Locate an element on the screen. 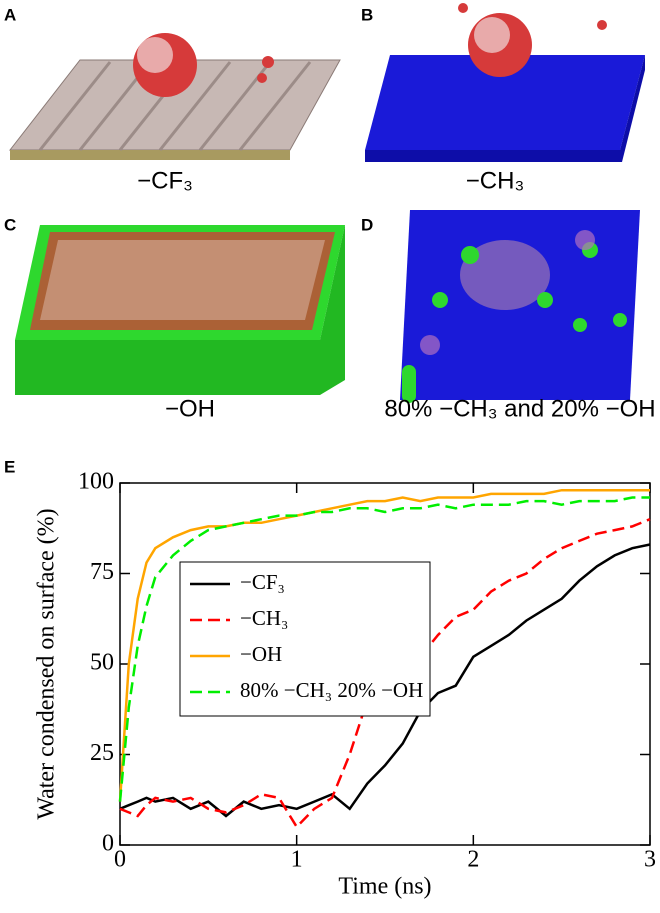 The height and width of the screenshot is (913, 660). x-tick-label: 0 is located at coordinates (120, 860).